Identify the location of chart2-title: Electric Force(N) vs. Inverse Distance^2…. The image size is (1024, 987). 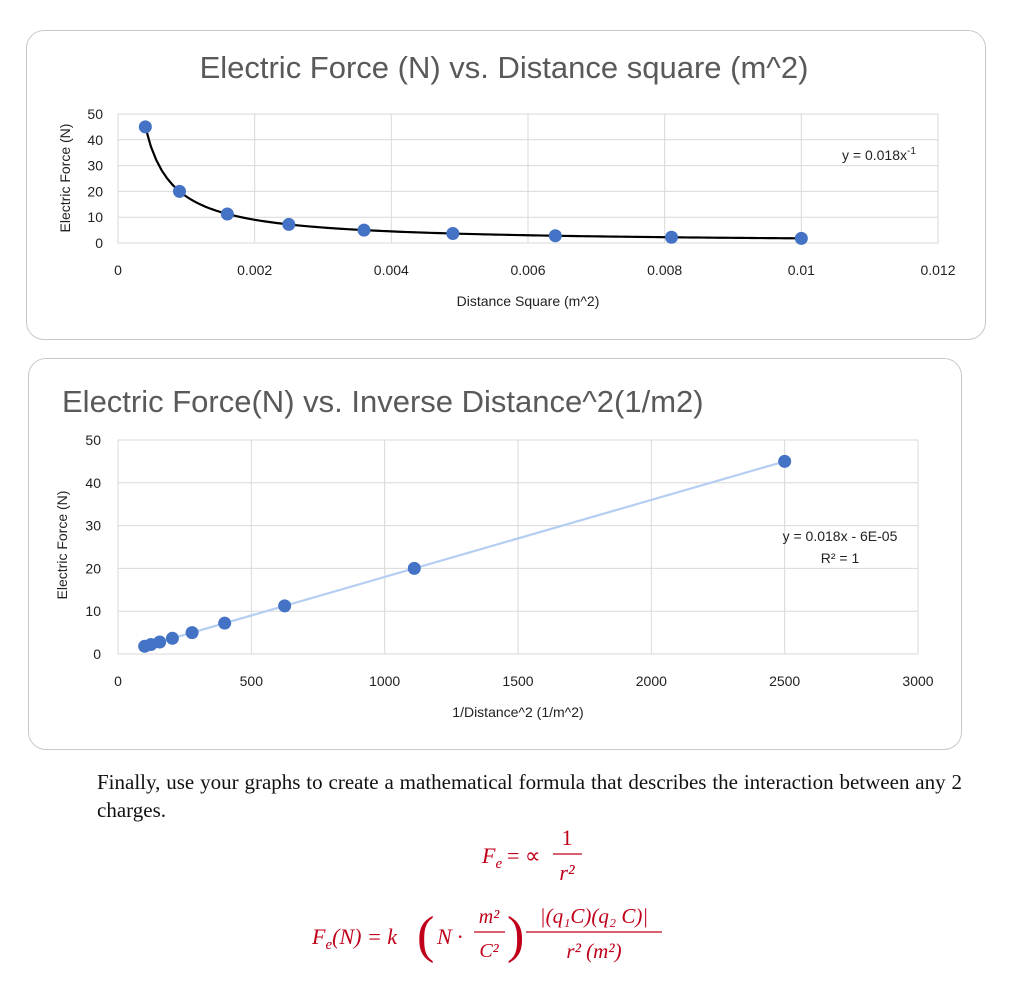
(383, 401).